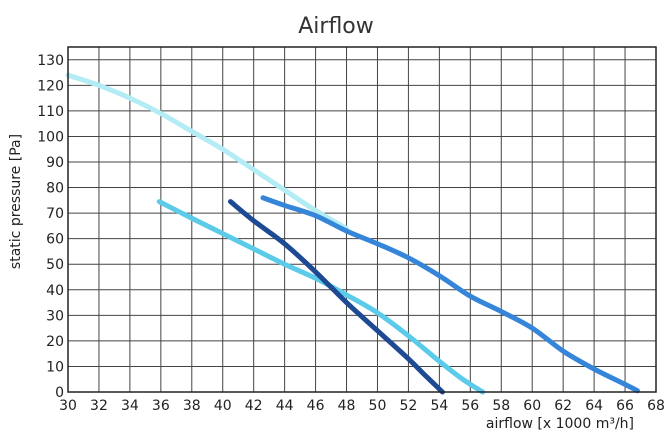 Image resolution: width=664 pixels, height=432 pixels. I want to click on y-tick-label: 110, so click(50, 112).